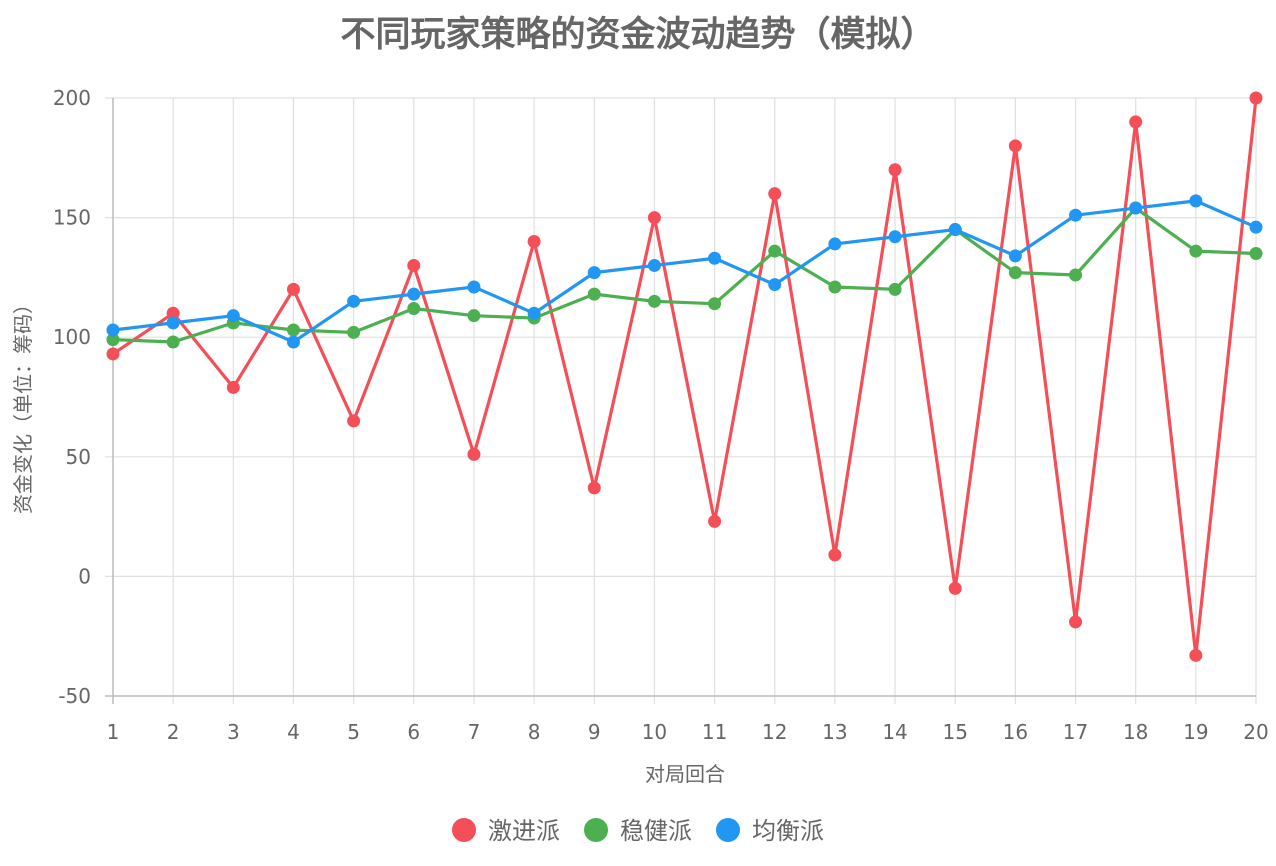 The width and height of the screenshot is (1276, 866). Describe the element at coordinates (770, 831) in the screenshot. I see `legend-item: 均衡派` at that location.